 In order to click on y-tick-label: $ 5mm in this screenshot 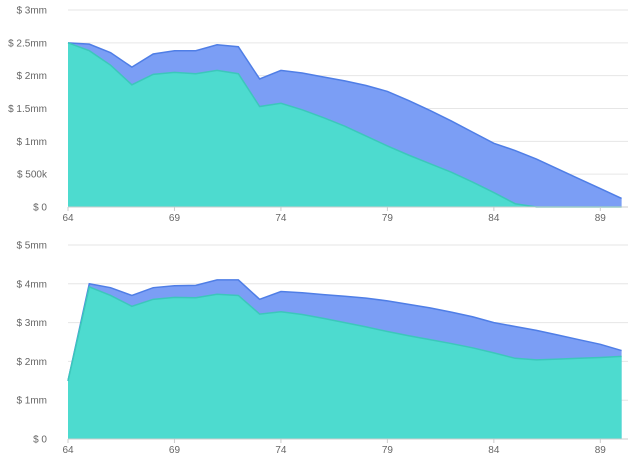, I will do `click(31, 246)`.